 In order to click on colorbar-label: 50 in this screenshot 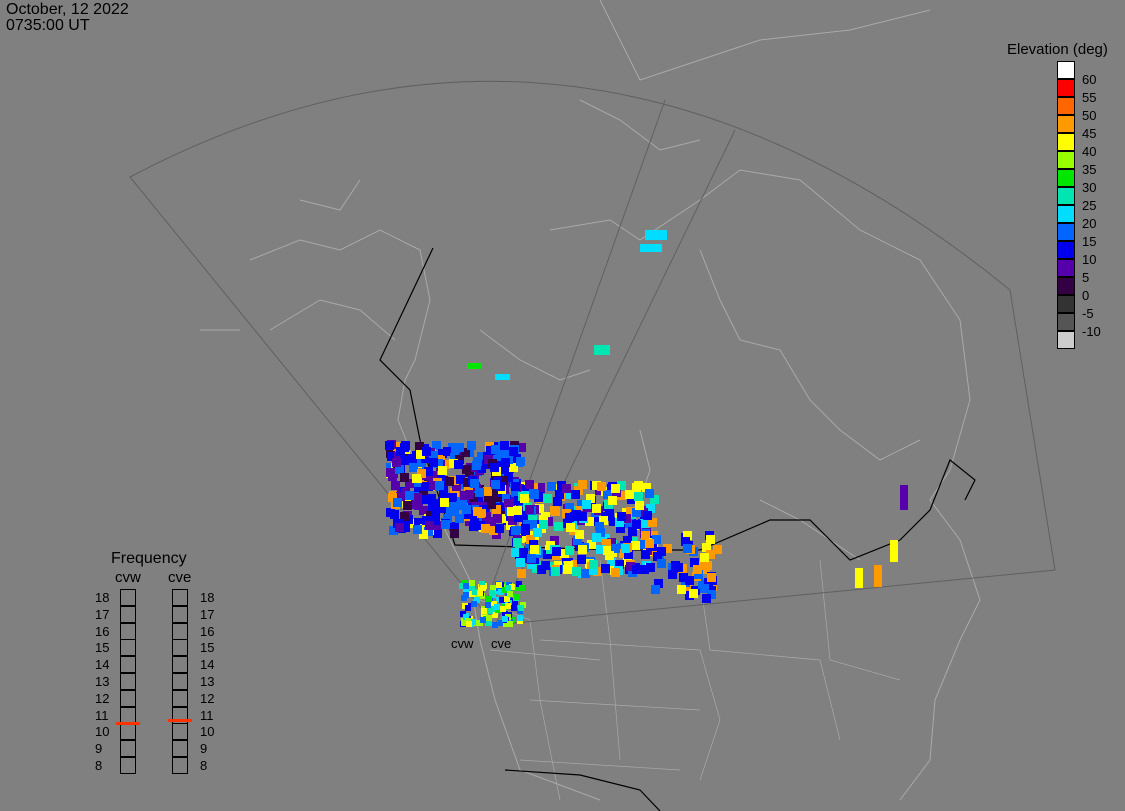, I will do `click(1089, 115)`.